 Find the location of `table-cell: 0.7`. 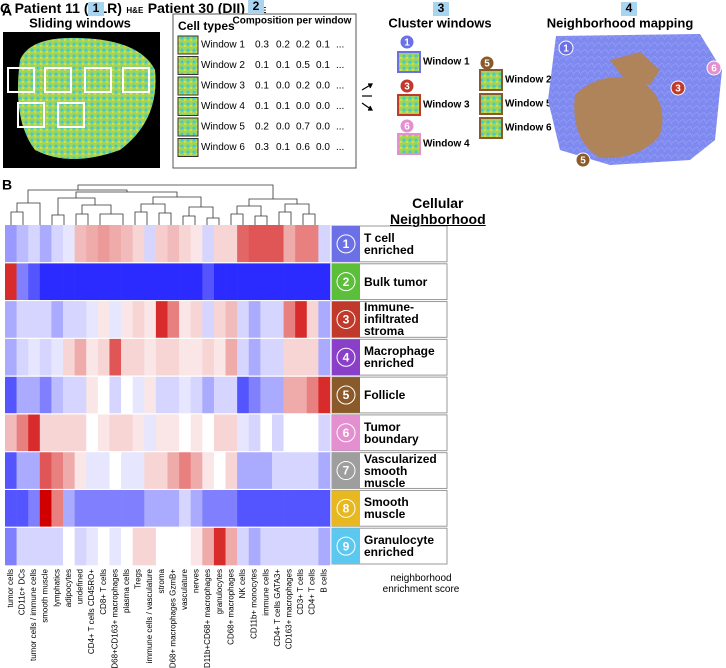

table-cell: 0.7 is located at coordinates (303, 127).